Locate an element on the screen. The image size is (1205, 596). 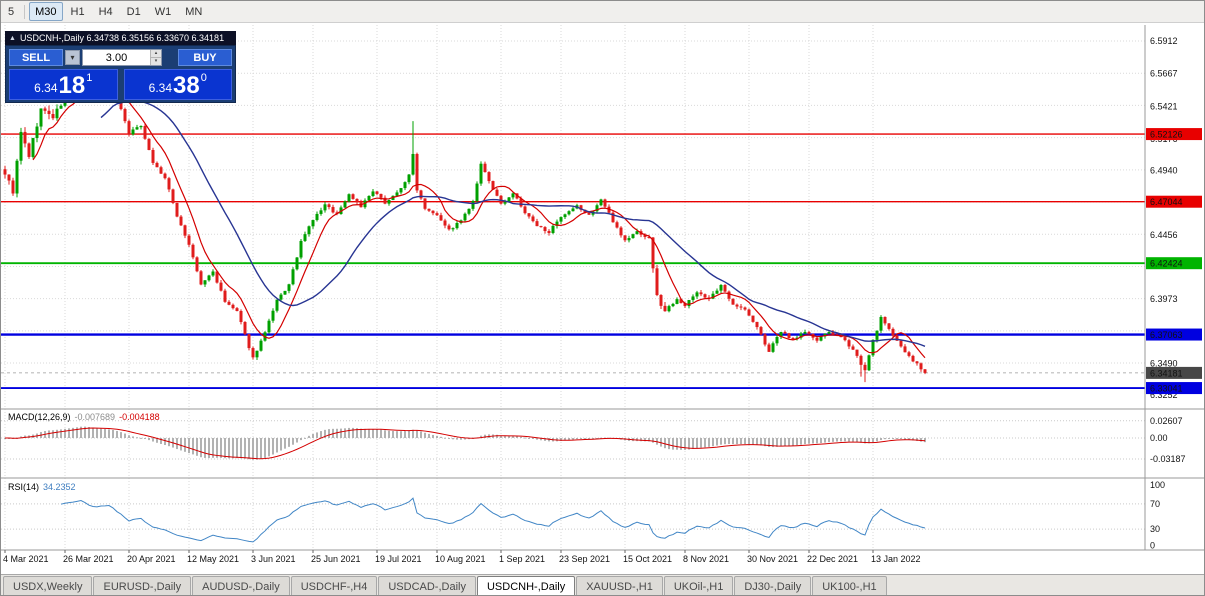
svg-text: 6.5912 is located at coordinates (1164, 41).